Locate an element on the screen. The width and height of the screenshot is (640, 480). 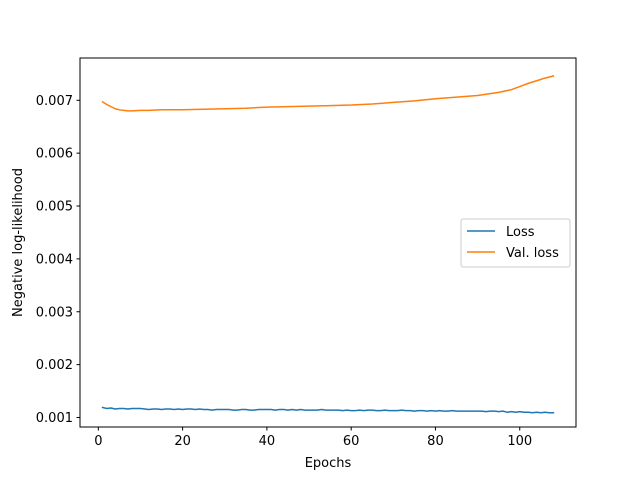
y-tick-label: 0.007 is located at coordinates (54, 101).